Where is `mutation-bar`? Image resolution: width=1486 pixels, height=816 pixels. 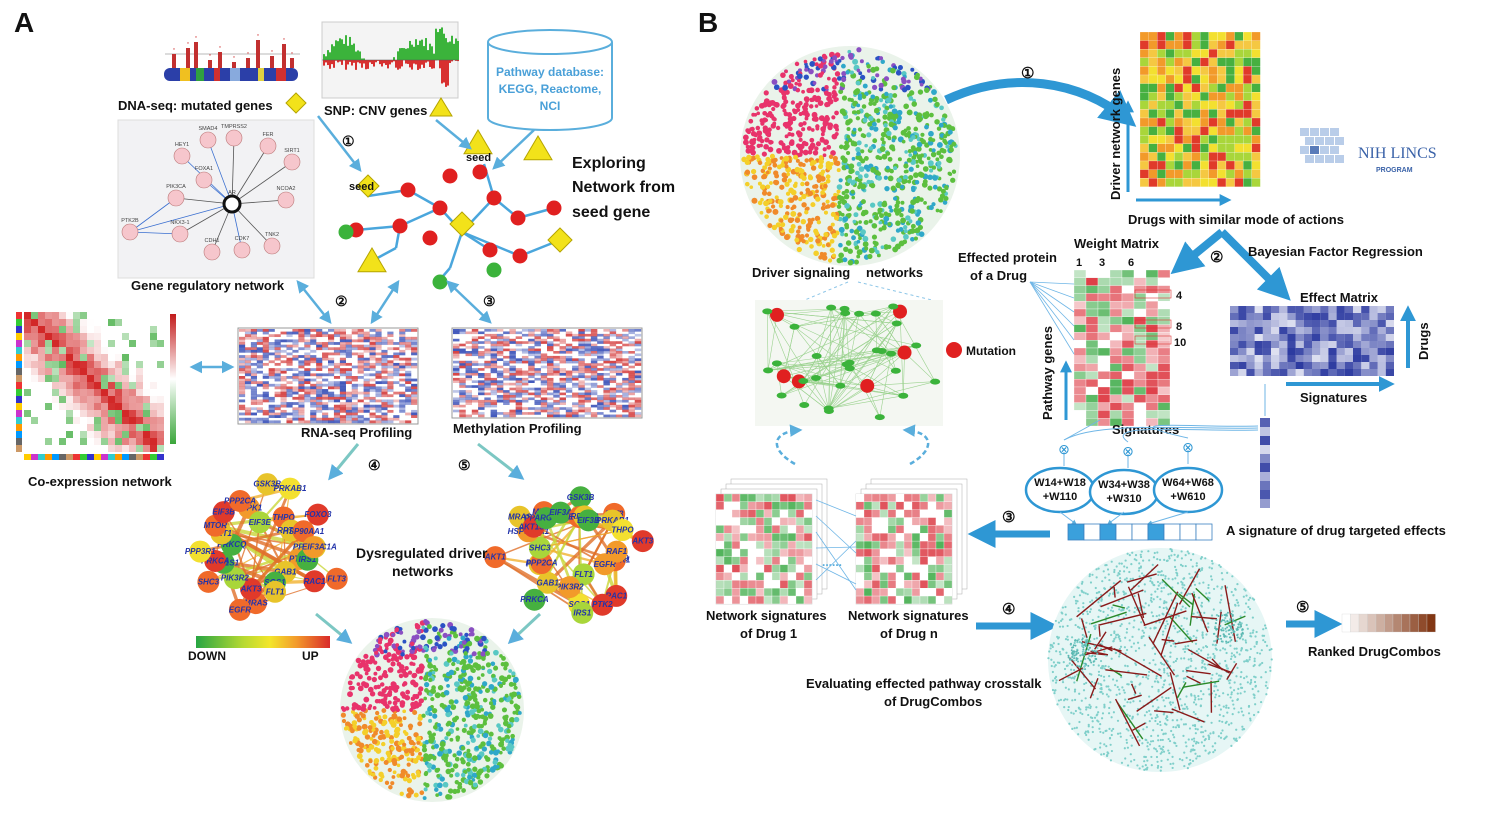
mutation-bar is located at coordinates (196, 55).